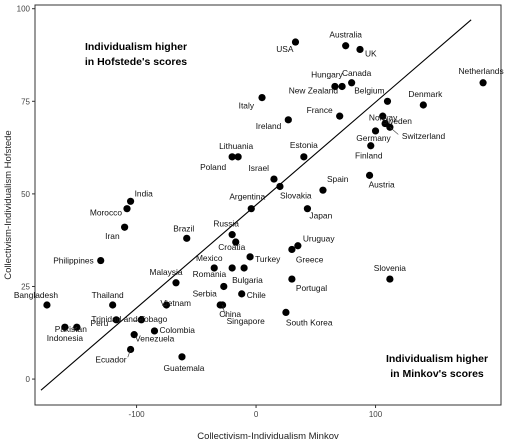 The height and width of the screenshot is (442, 508). Describe the element at coordinates (437, 359) in the screenshot. I see `annotation-line: Individualism higher` at that location.